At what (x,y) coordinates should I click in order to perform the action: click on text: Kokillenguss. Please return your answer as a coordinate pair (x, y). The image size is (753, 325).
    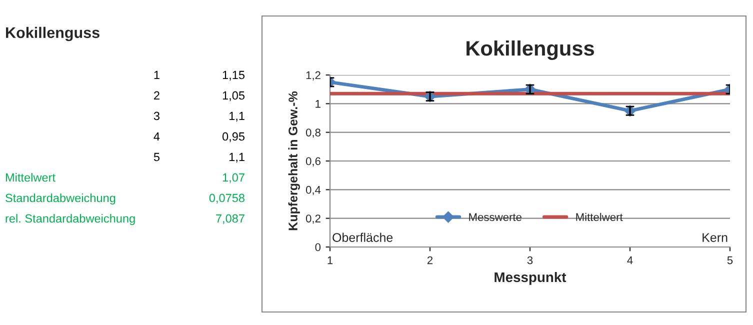
    Looking at the image, I should click on (53, 34).